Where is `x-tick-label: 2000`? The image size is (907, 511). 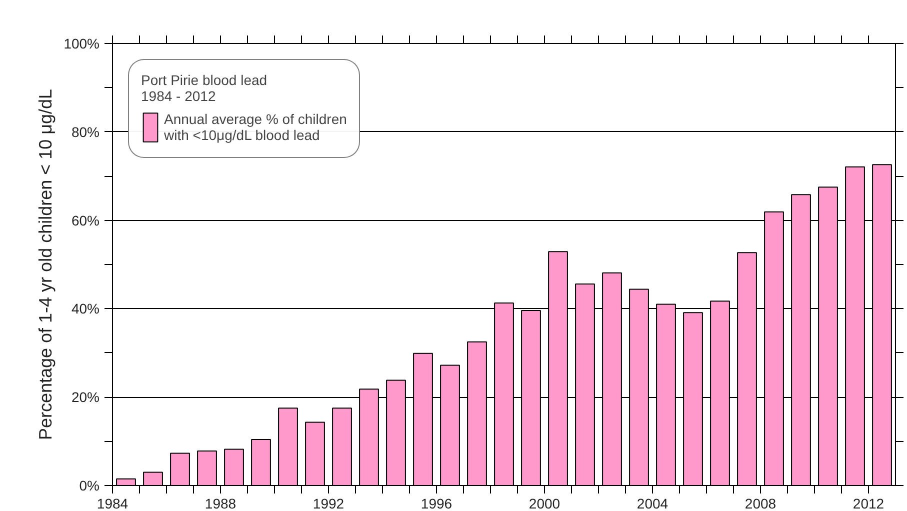
x-tick-label: 2000 is located at coordinates (544, 503).